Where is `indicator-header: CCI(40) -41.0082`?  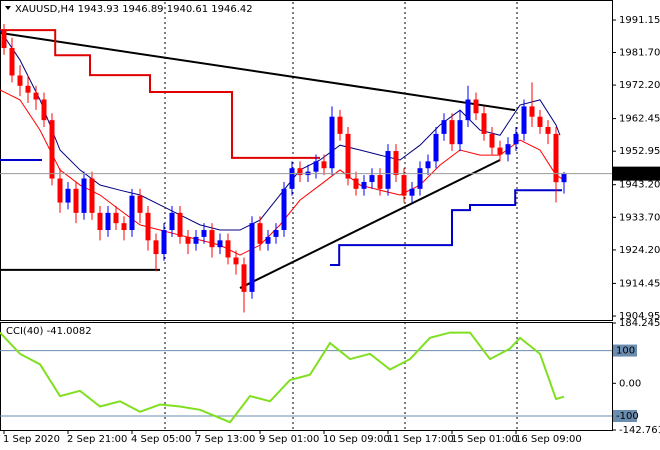
indicator-header: CCI(40) -41.0082 is located at coordinates (49, 331).